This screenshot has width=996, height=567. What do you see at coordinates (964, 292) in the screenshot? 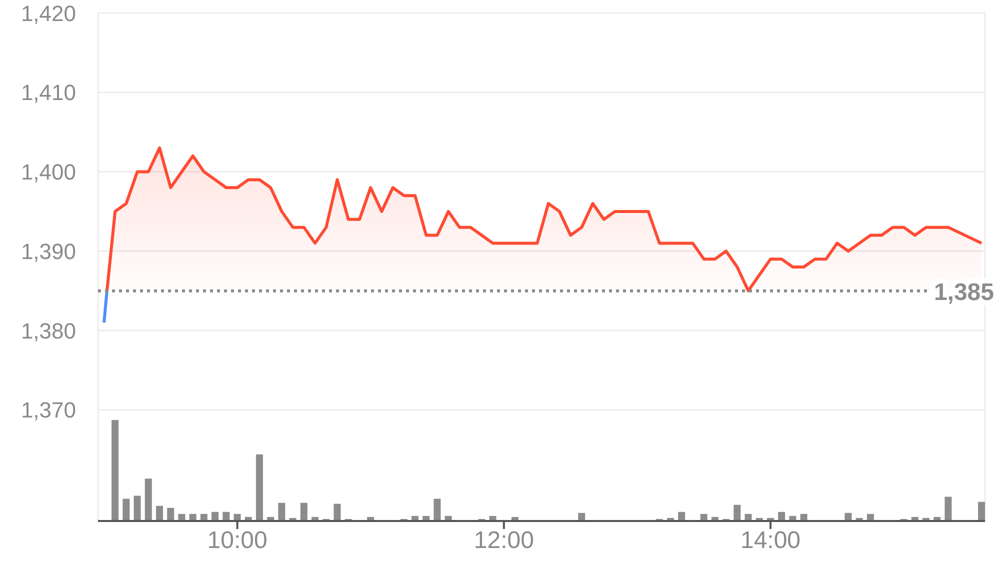
I see `ref-line-label: 1,385` at bounding box center [964, 292].